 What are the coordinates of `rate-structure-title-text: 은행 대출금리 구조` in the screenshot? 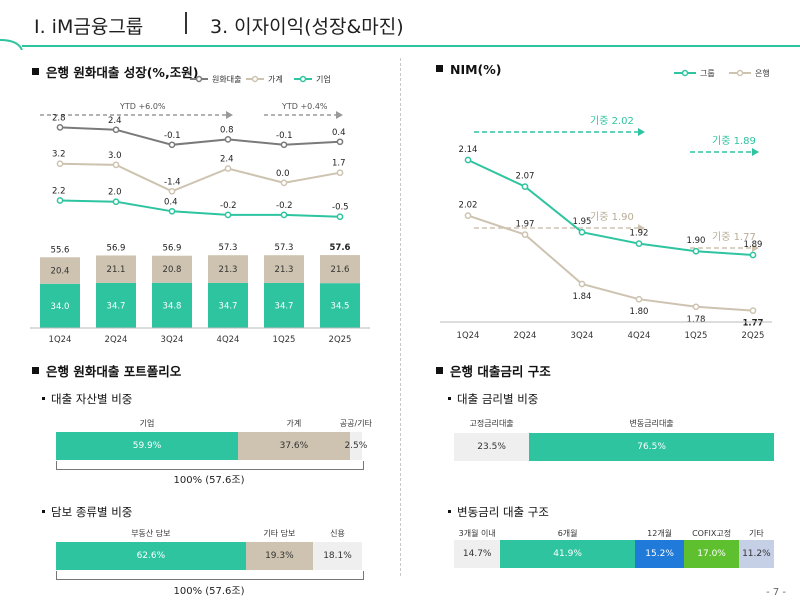 It's located at (500, 371).